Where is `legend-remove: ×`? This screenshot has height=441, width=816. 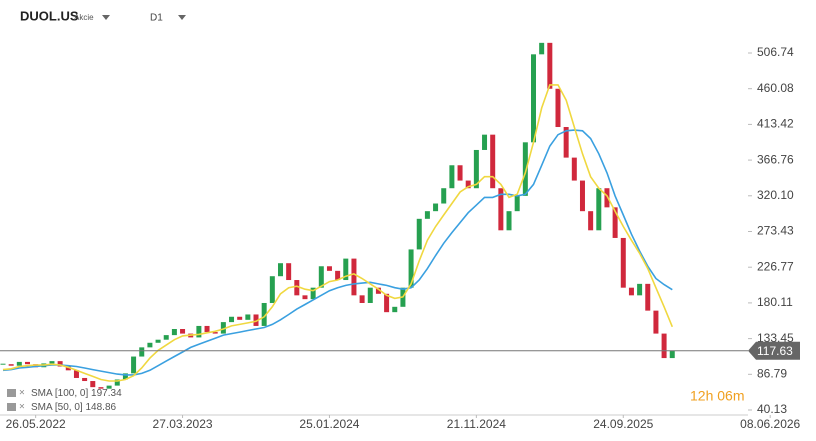
legend-remove: × is located at coordinates (22, 393).